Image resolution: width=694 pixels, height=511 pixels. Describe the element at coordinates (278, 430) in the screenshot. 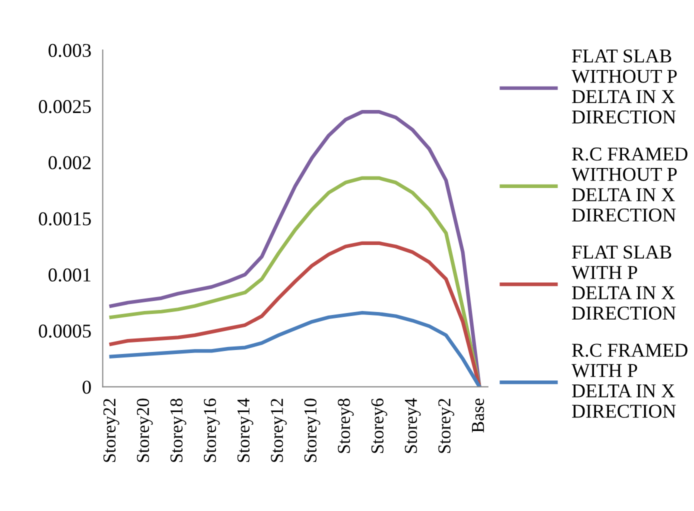

I see `x-tick-label: Storey12` at that location.